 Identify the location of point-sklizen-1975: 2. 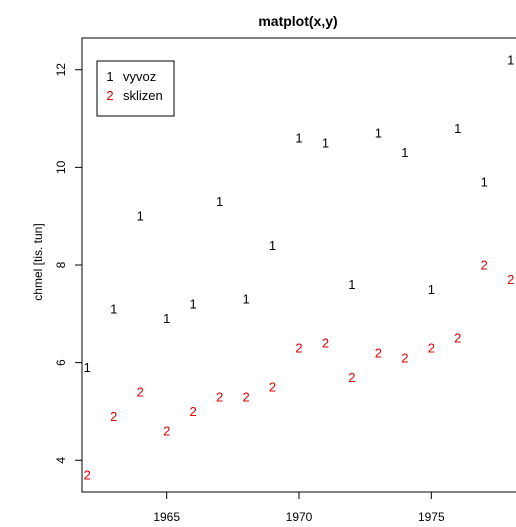
(431, 347).